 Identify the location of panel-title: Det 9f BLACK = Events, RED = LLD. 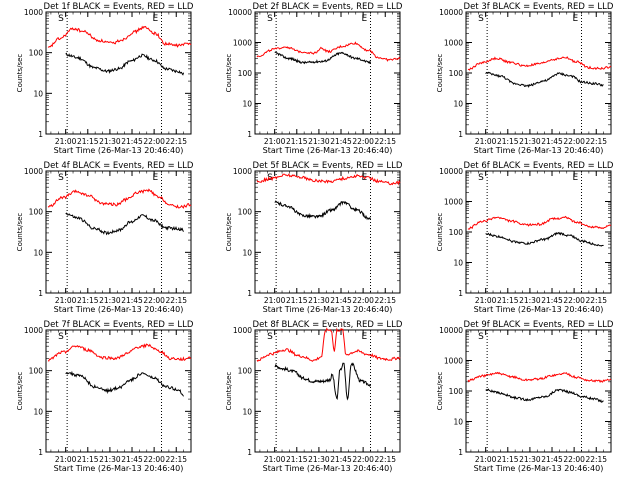
(539, 325).